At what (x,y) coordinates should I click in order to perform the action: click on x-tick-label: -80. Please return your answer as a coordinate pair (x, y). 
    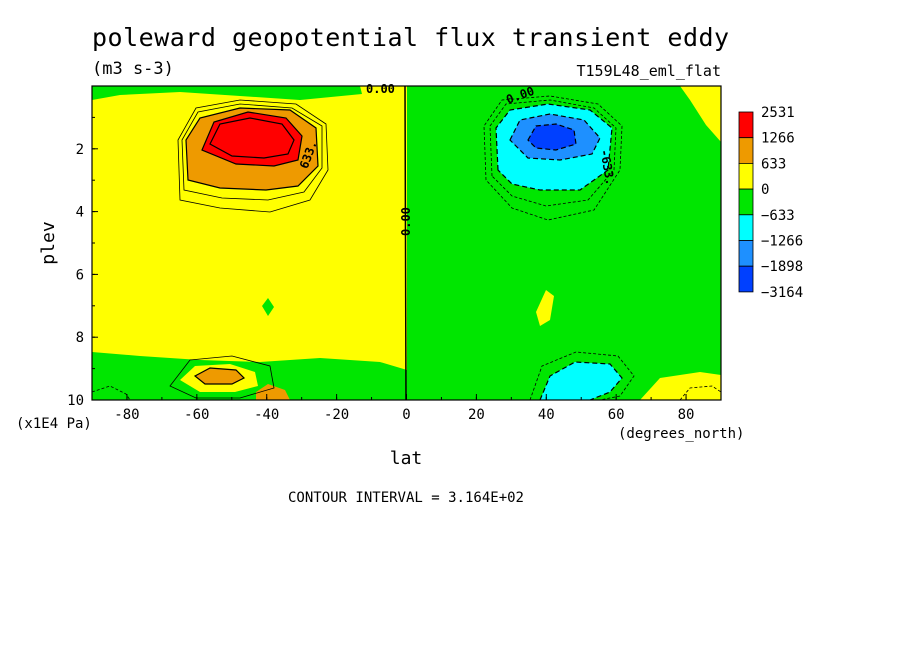
    Looking at the image, I should click on (126, 415).